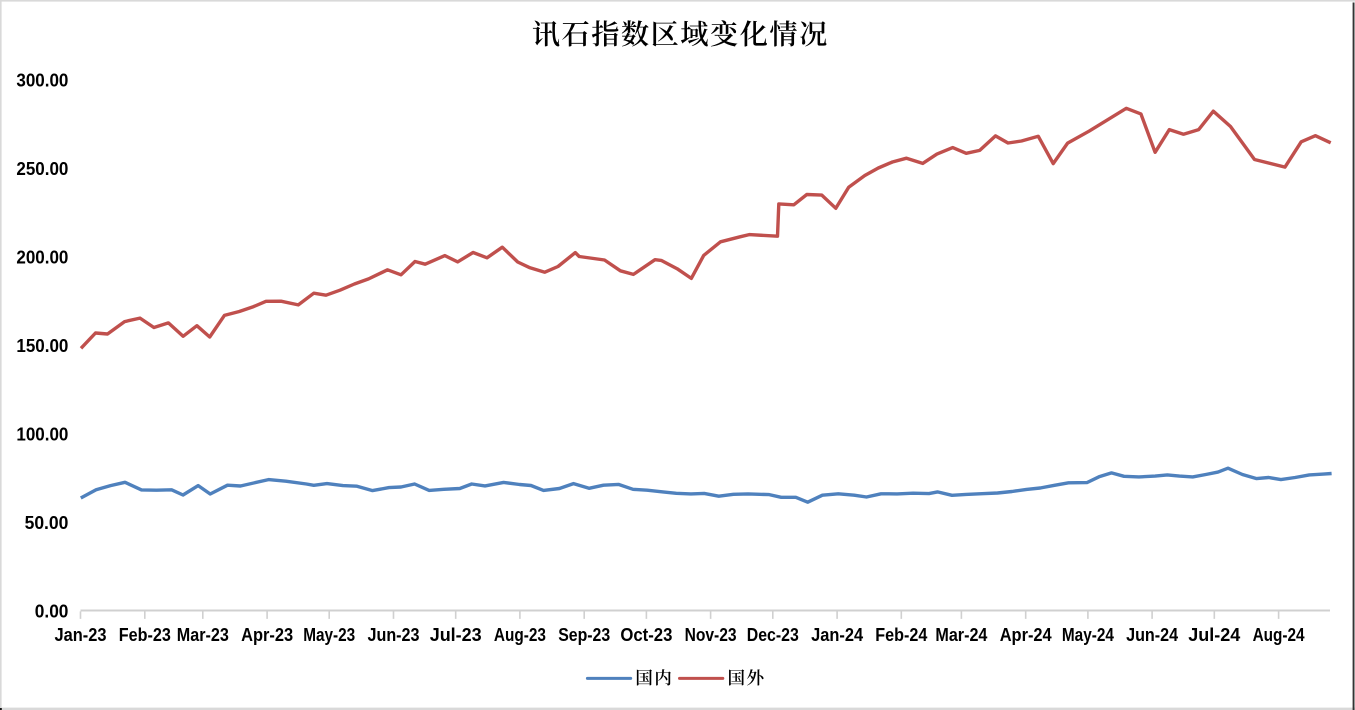 This screenshot has height=710, width=1355. Describe the element at coordinates (456, 634) in the screenshot. I see `svg-text: Jul-23` at that location.